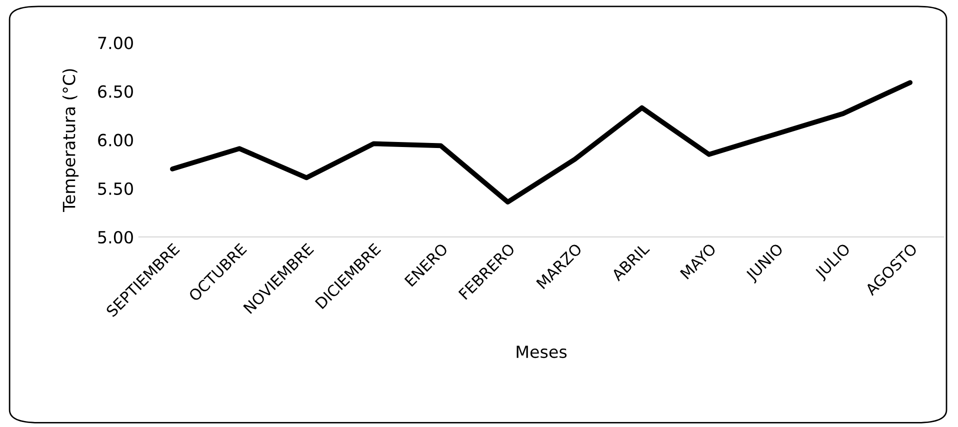 This screenshot has width=958, height=427. I want to click on y-tick-label: 6.00, so click(115, 140).